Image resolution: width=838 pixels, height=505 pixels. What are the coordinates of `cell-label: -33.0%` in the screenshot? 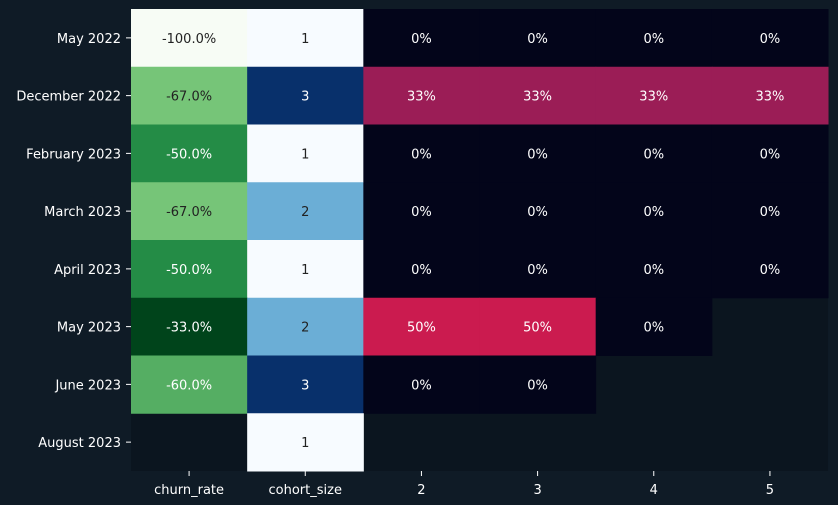 It's located at (189, 328).